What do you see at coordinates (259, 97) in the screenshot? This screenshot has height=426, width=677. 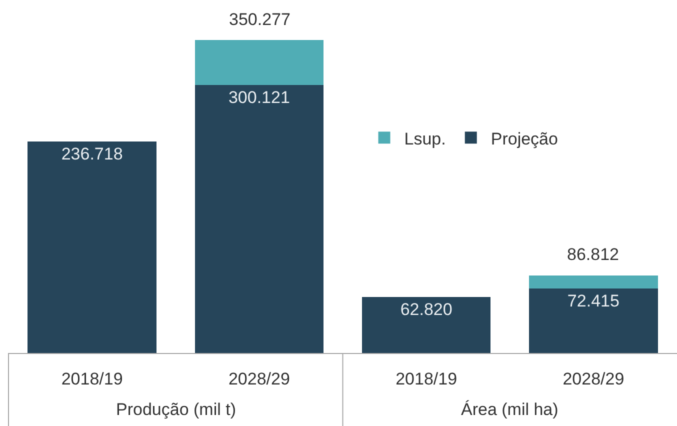 I see `data-label: 300.121` at bounding box center [259, 97].